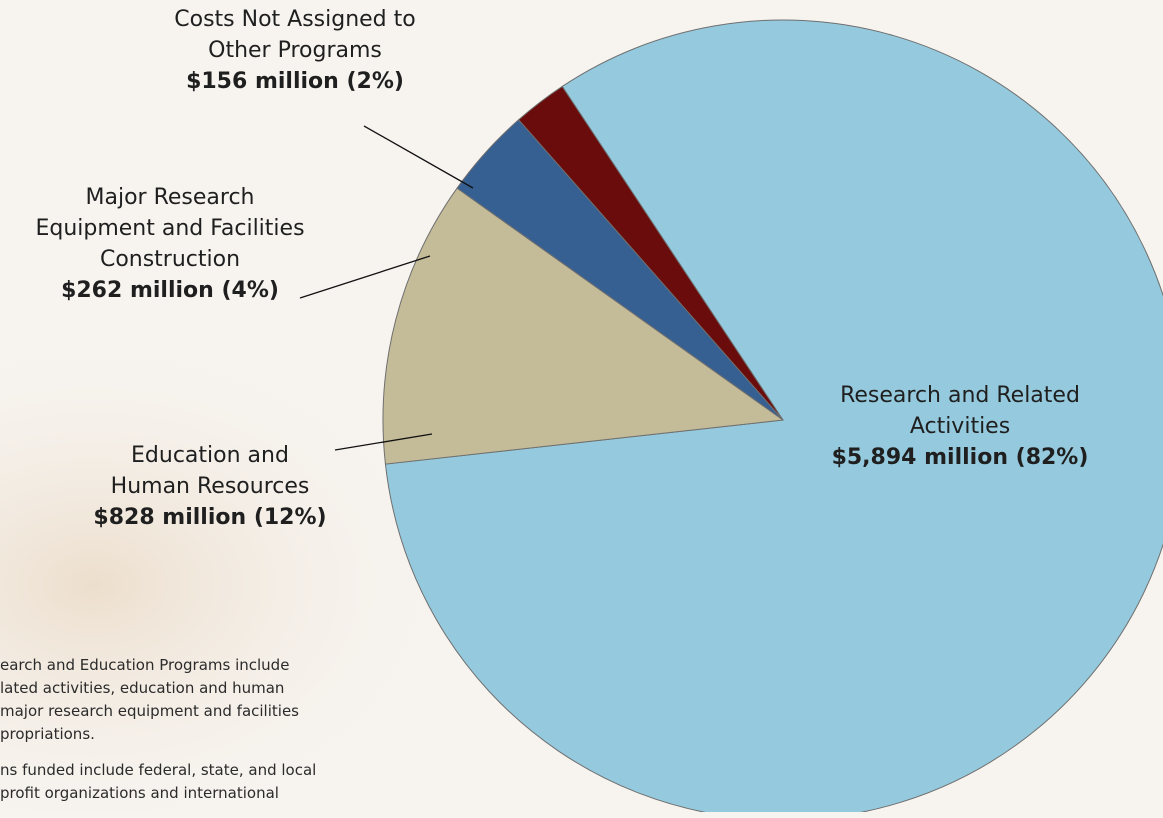 This screenshot has width=1163, height=818. I want to click on slice-name-line: Major Research, so click(170, 197).